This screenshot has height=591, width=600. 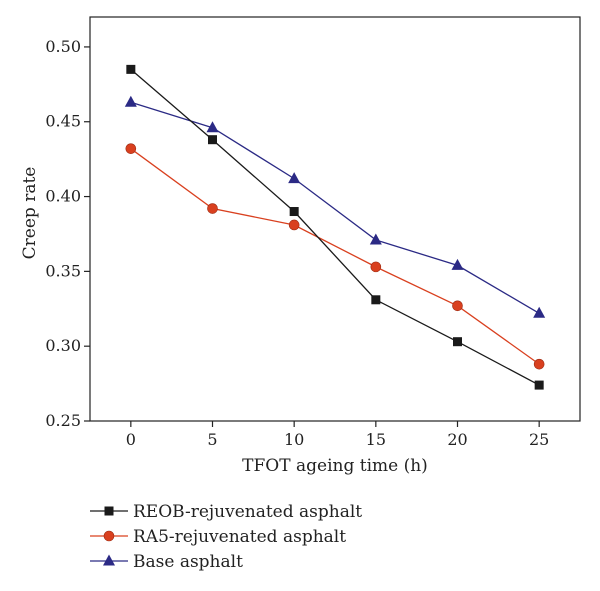 I want to click on y-tick-label: 0.50, so click(x=63, y=46).